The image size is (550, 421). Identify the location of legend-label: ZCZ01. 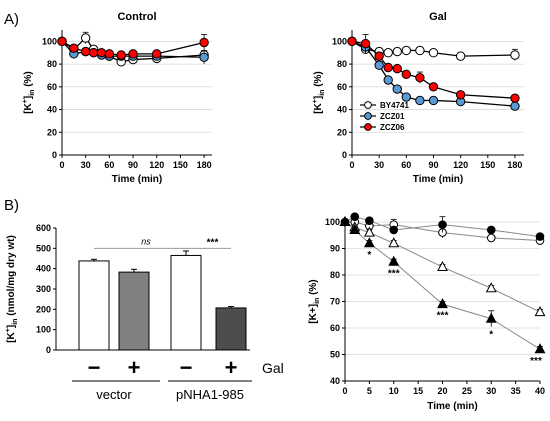
(392, 116).